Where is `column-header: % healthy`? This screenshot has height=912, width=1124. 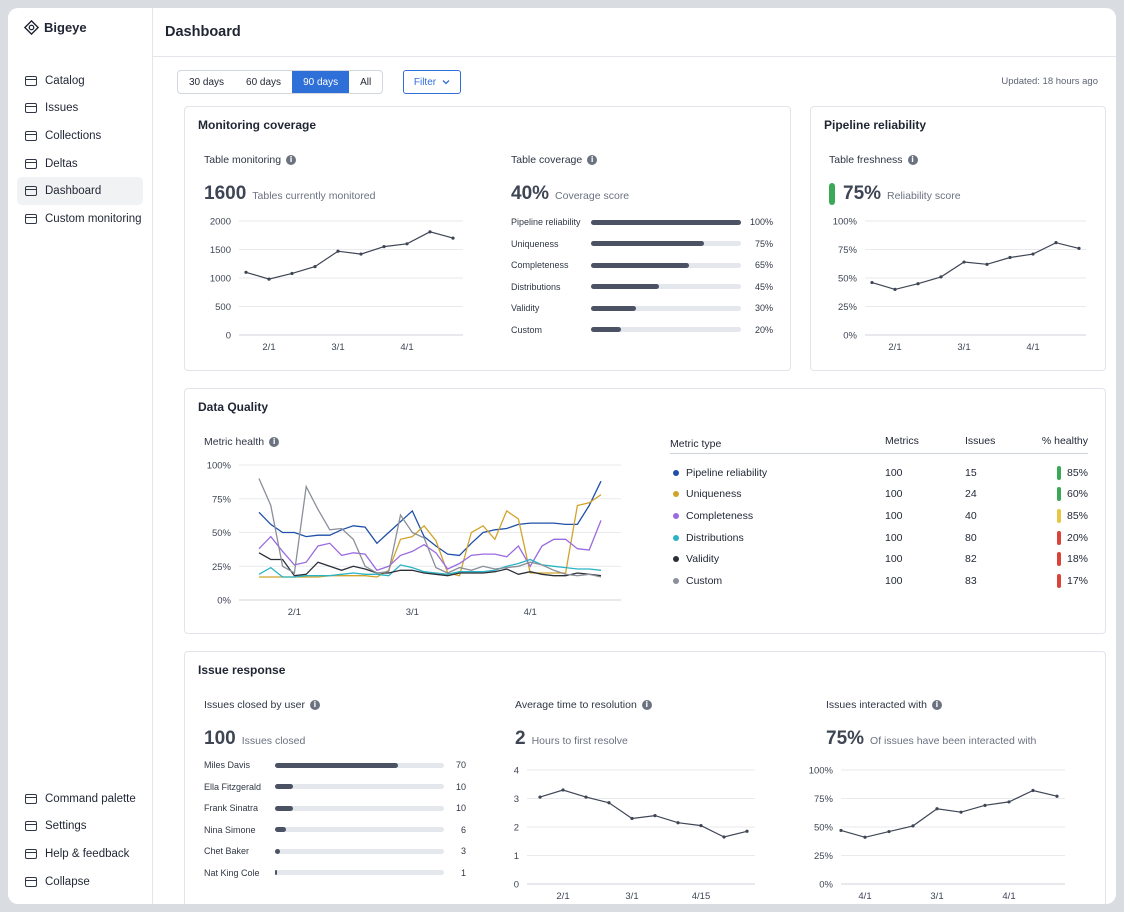
column-header: % healthy is located at coordinates (1064, 441).